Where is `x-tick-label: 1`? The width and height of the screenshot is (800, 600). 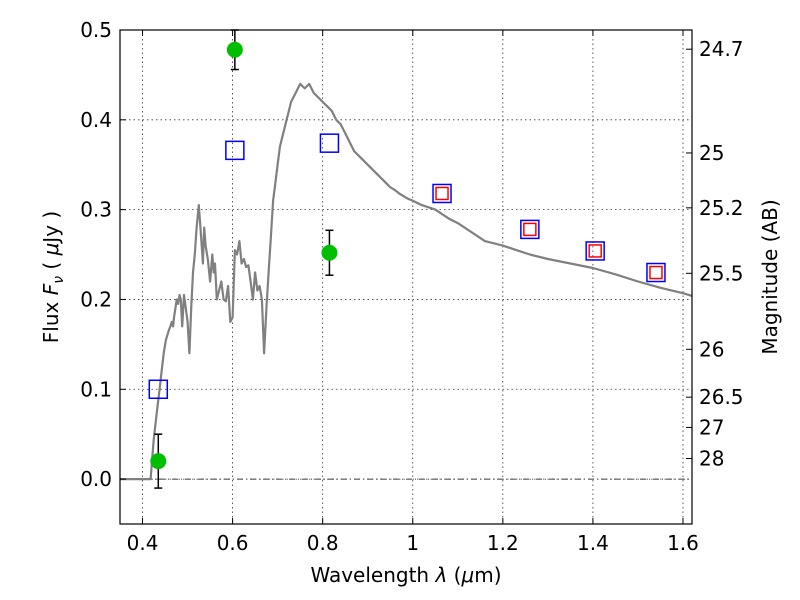 x-tick-label: 1 is located at coordinates (412, 543).